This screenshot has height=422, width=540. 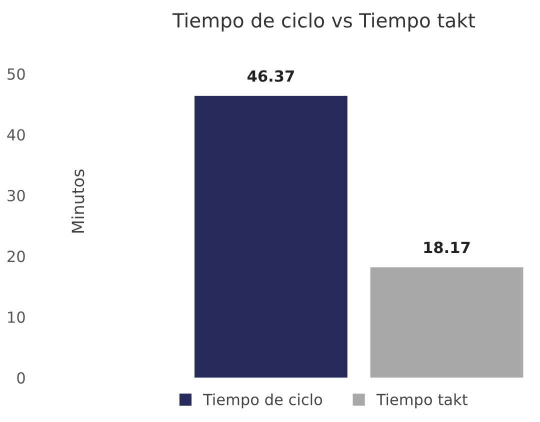 What do you see at coordinates (16, 135) in the screenshot?
I see `y-tick-label: 40` at bounding box center [16, 135].